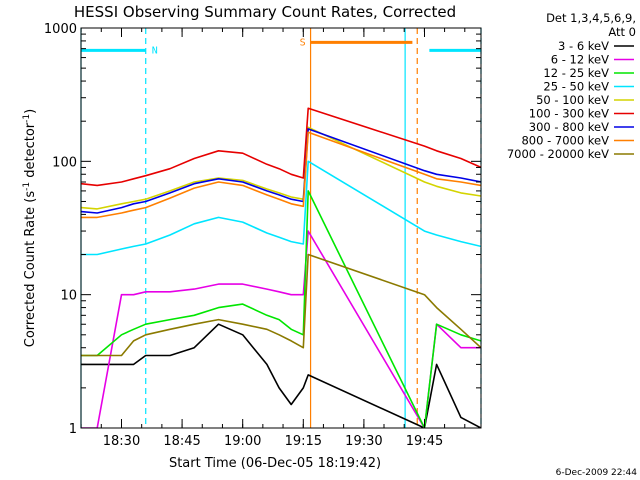 This screenshot has height=480, width=640. What do you see at coordinates (569, 127) in the screenshot?
I see `legend-entry-label-6: 300 - 800 keV` at bounding box center [569, 127].